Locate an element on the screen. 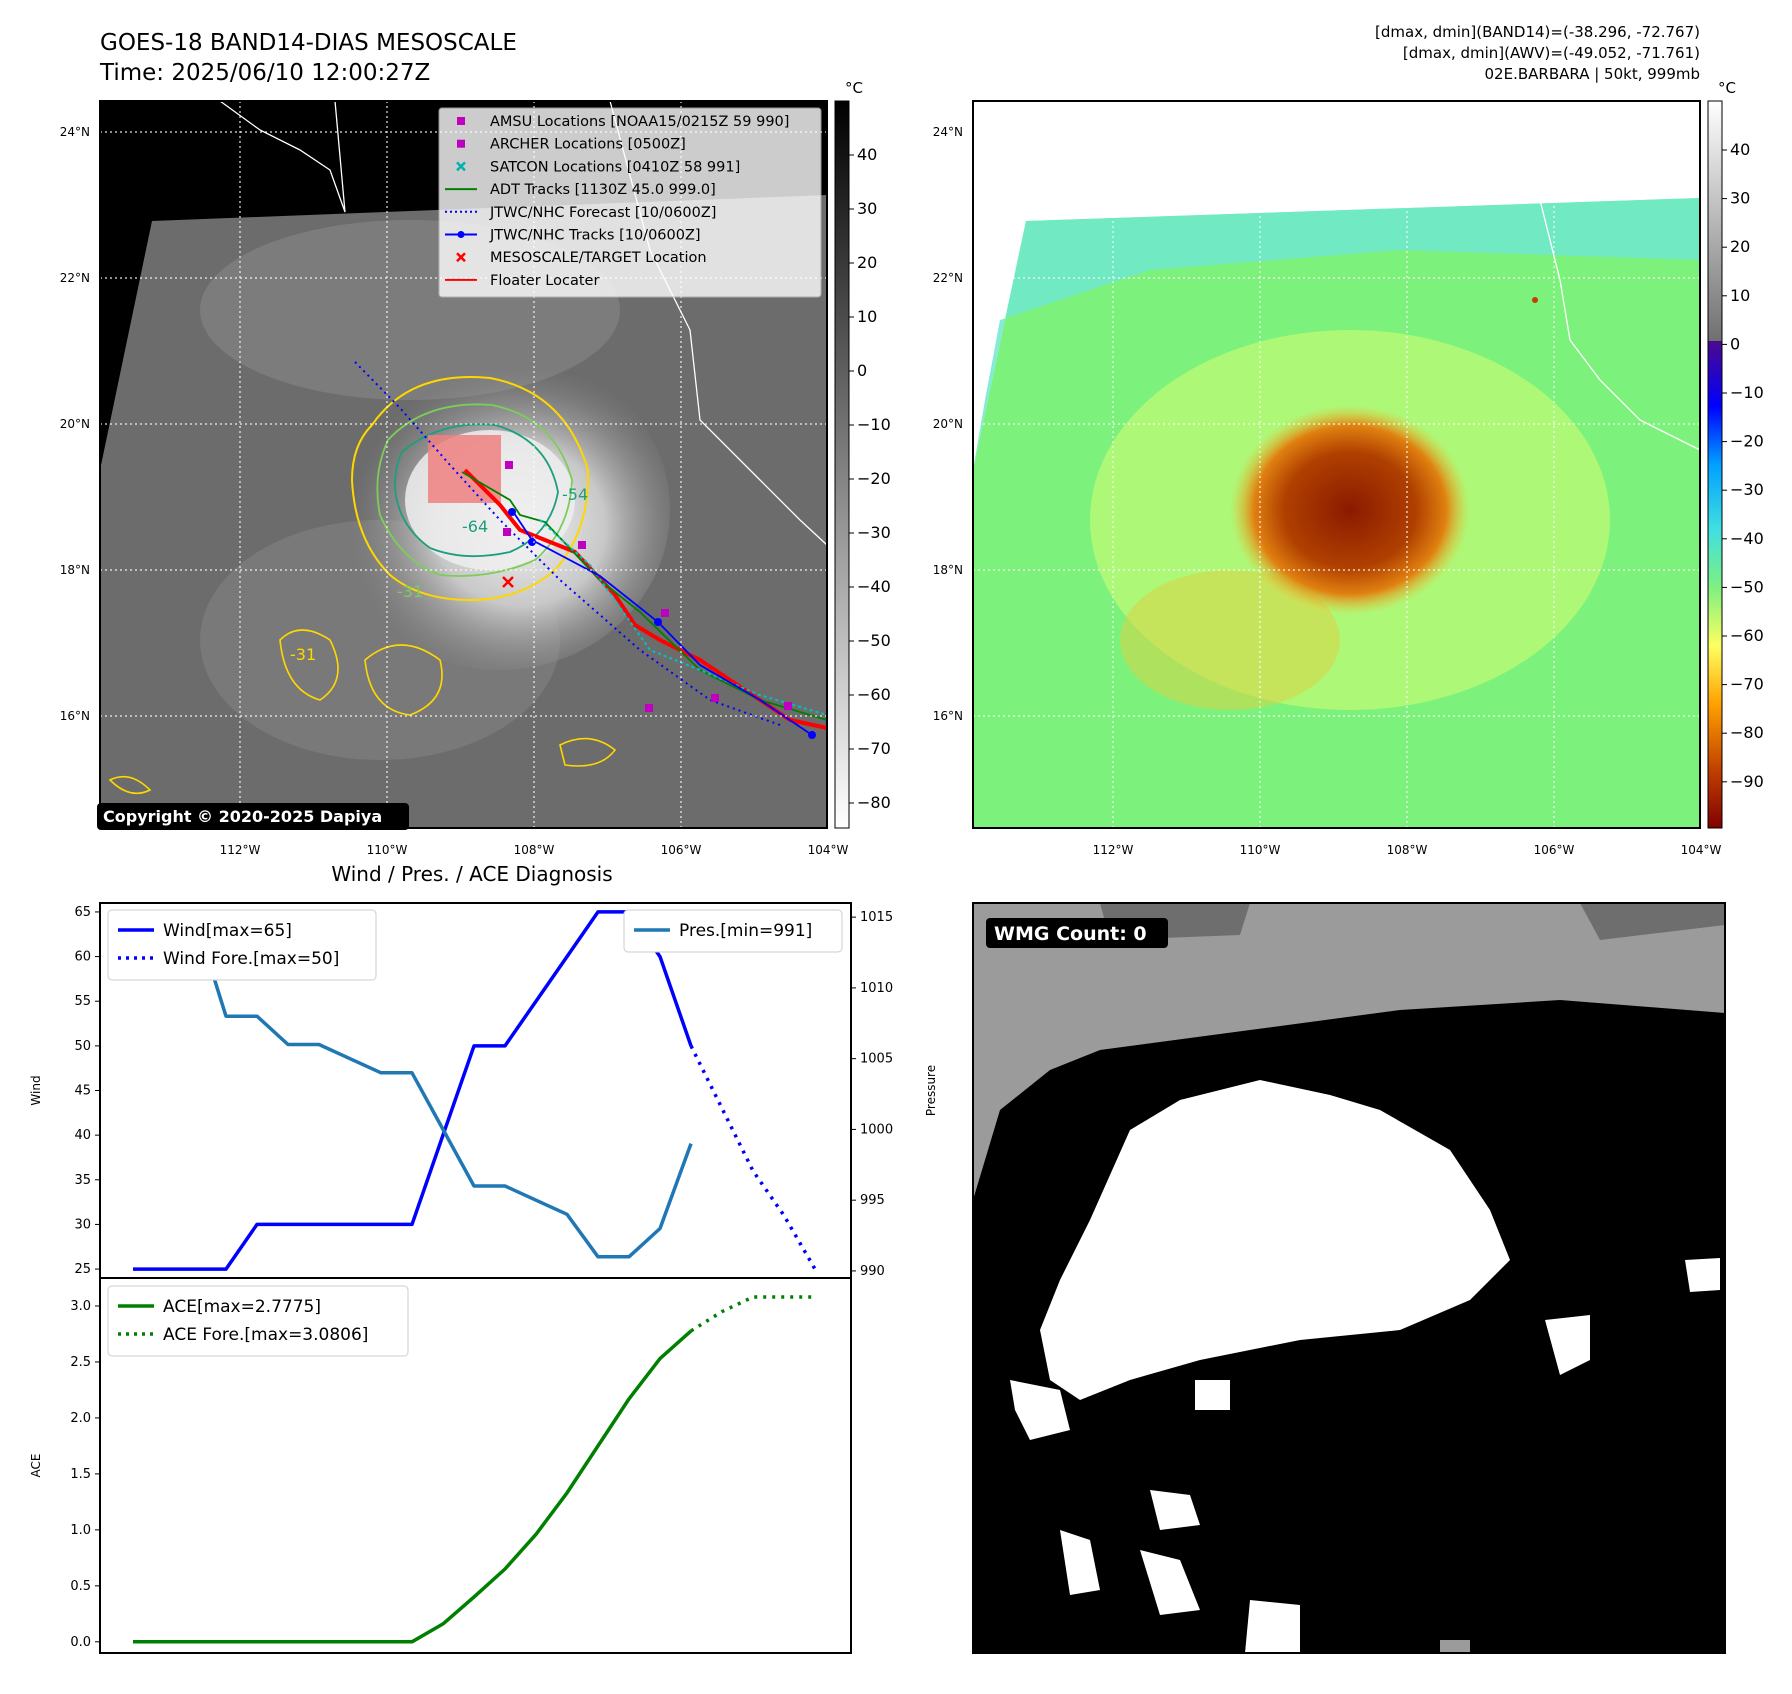 The height and width of the screenshot is (1694, 1792). legend-label: ACE Fore.[max=3.0806] is located at coordinates (265, 1335).